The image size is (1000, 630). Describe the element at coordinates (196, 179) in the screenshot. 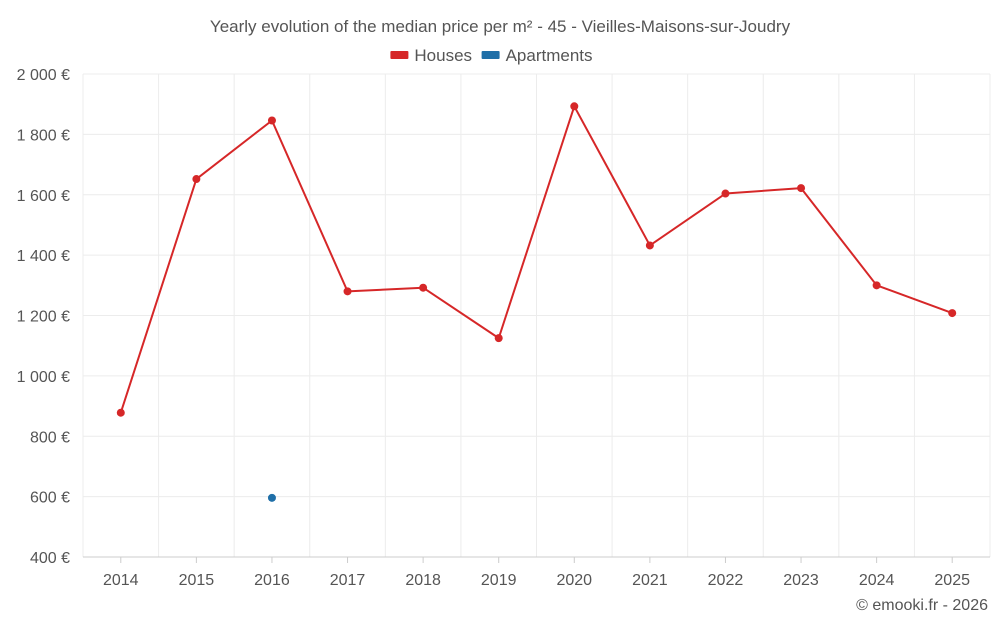

I see `data-point-houses-2015` at that location.